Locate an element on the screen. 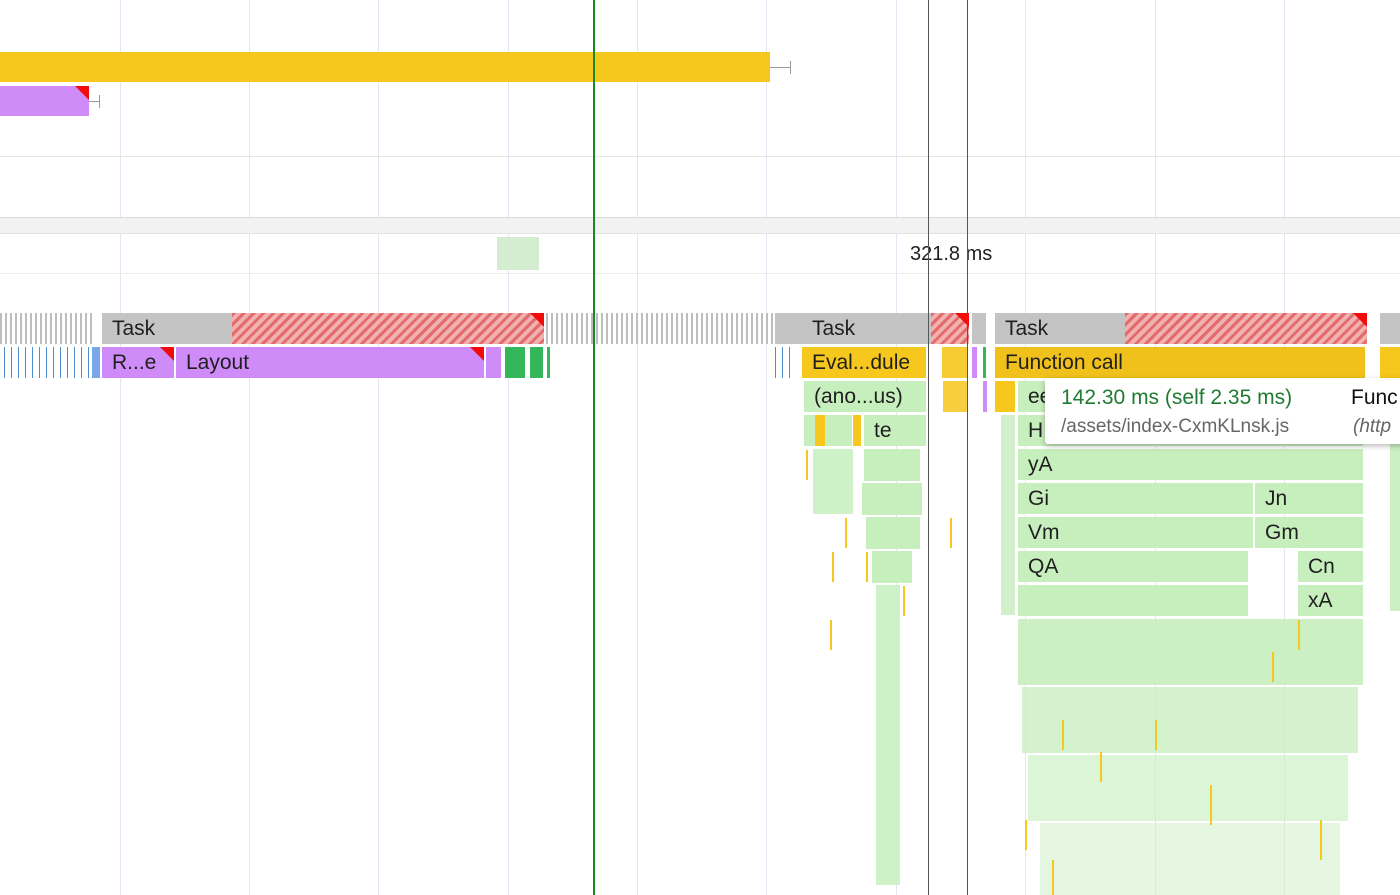 The width and height of the screenshot is (1400, 895). frame-label: xA is located at coordinates (1320, 600).